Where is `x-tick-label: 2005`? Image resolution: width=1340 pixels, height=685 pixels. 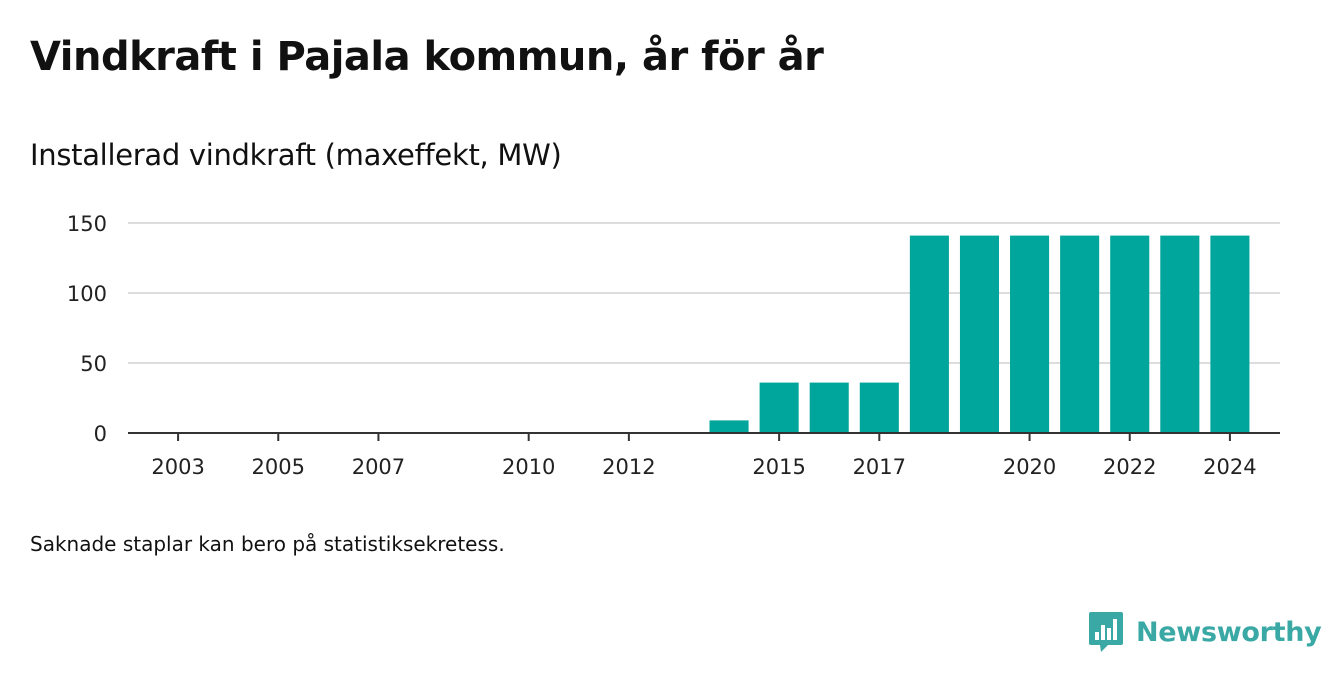
x-tick-label: 2005 is located at coordinates (278, 467).